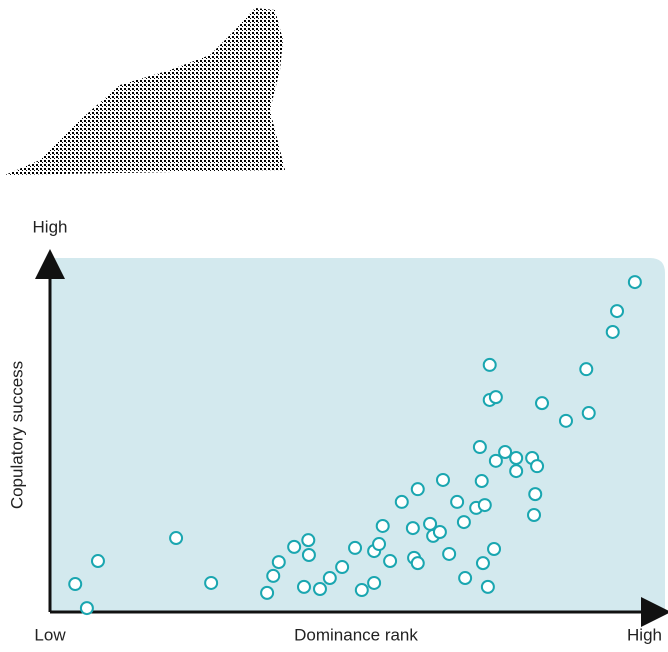 The width and height of the screenshot is (668, 652). I want to click on x-axis-title: Dominance rank, so click(356, 634).